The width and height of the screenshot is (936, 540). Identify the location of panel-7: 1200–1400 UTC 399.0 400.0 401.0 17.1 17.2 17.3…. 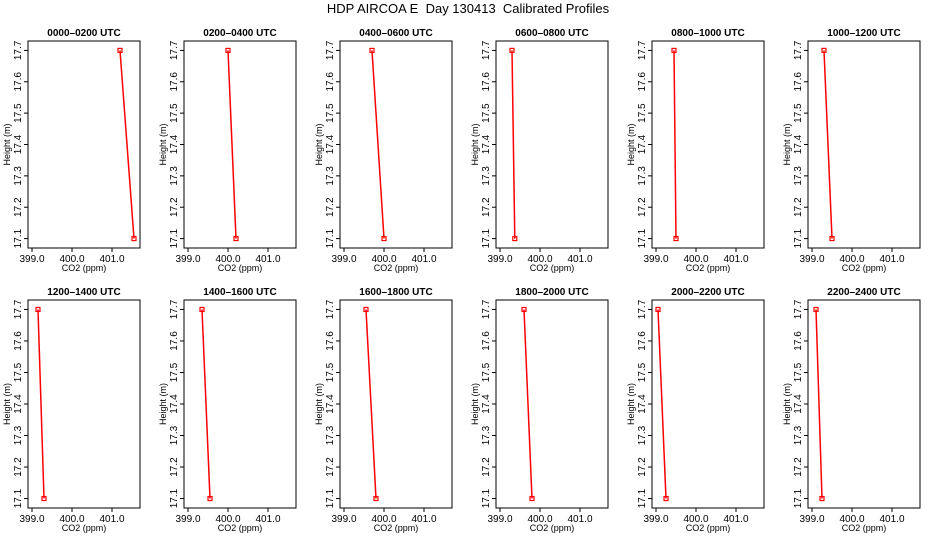
(71, 410).